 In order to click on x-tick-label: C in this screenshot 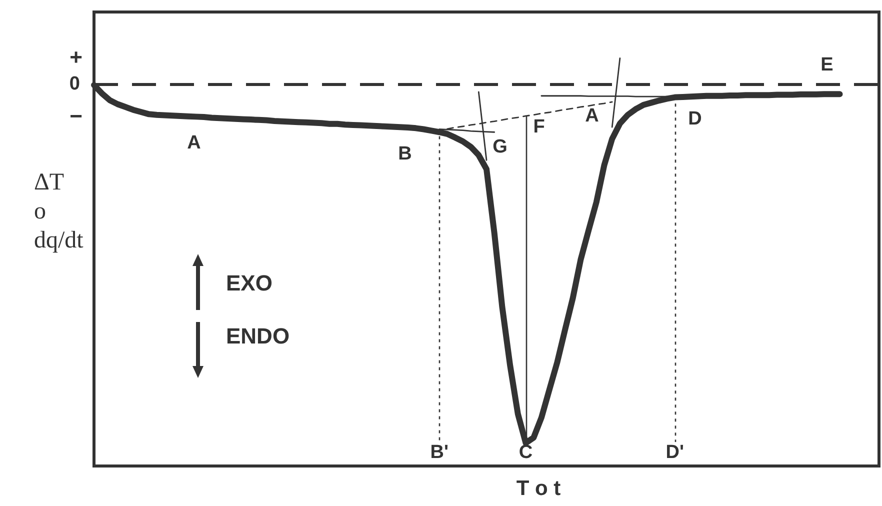, I will do `click(525, 452)`.